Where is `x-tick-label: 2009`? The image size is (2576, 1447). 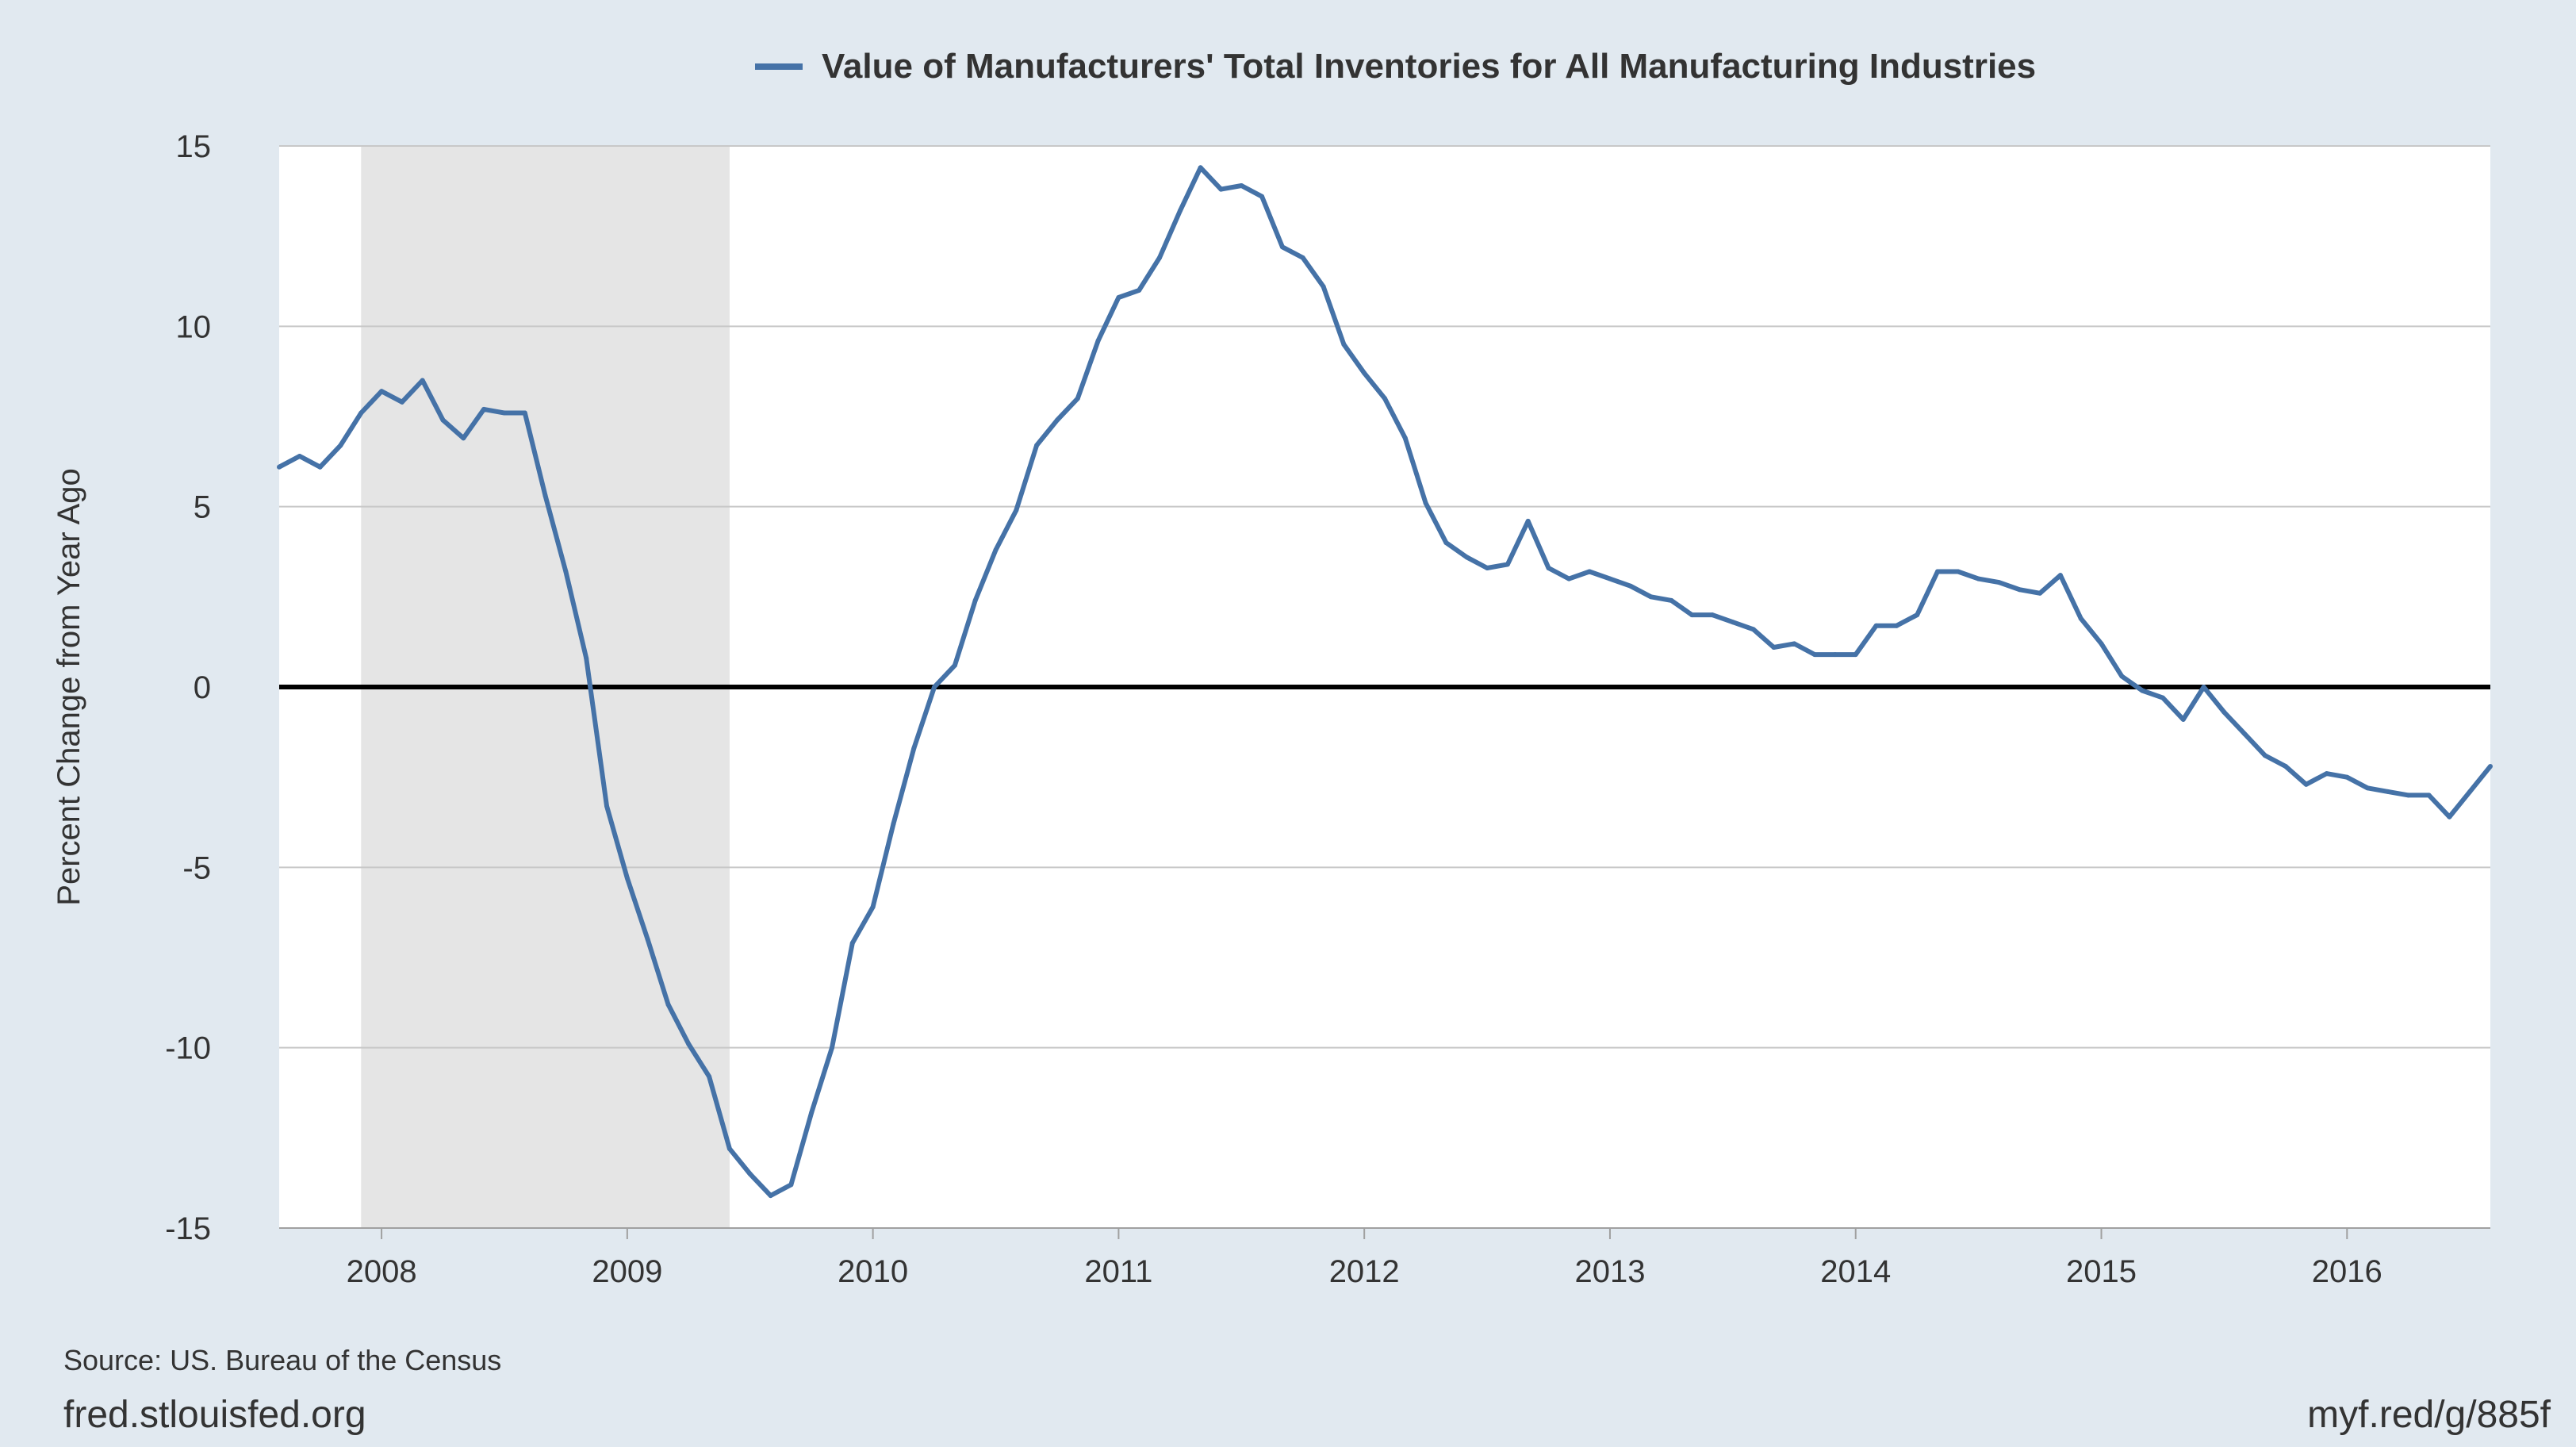
x-tick-label: 2009 is located at coordinates (627, 1271).